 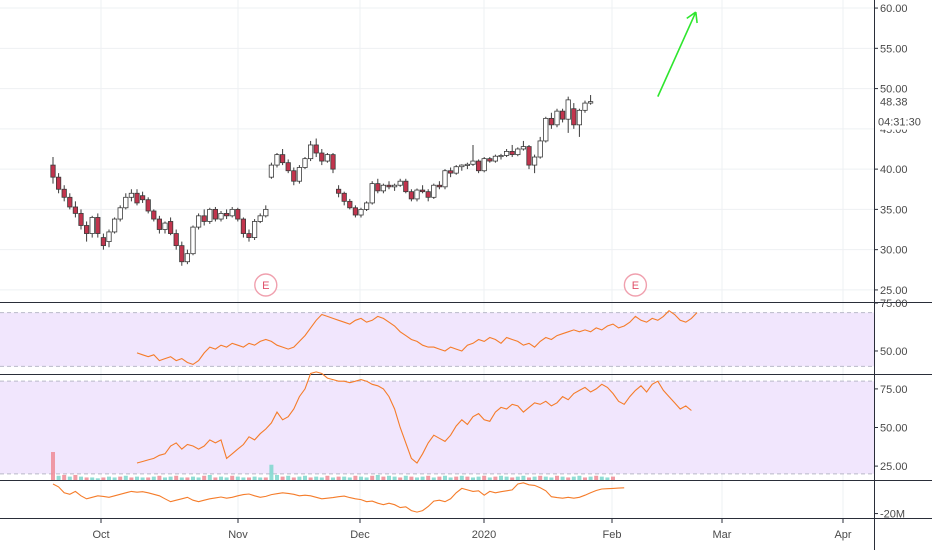 I want to click on osc-tick-label: 50.00, so click(x=894, y=352).